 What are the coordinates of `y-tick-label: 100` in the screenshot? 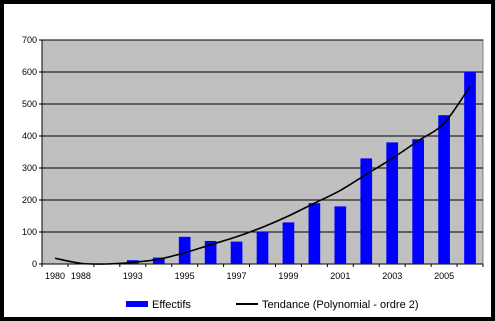 It's located at (29, 232).